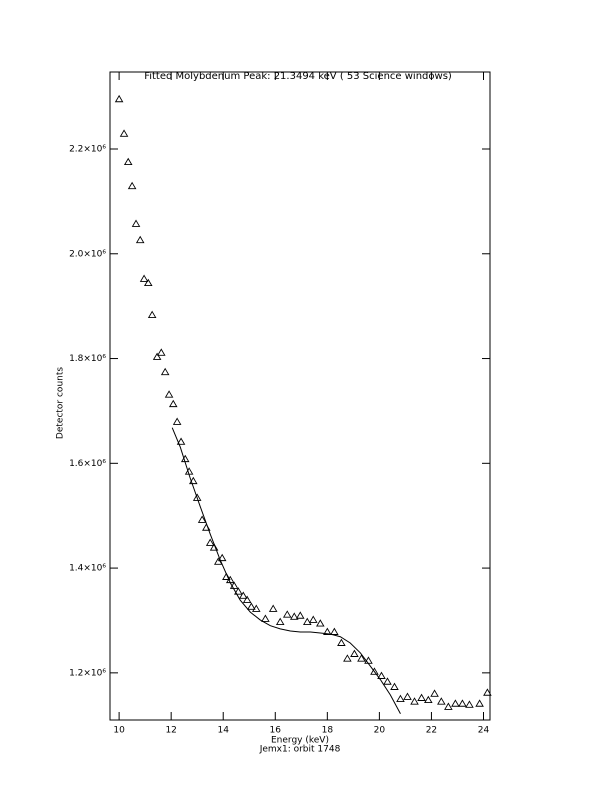 The height and width of the screenshot is (792, 612). Describe the element at coordinates (484, 731) in the screenshot. I see `x-tick-label: 24` at that location.